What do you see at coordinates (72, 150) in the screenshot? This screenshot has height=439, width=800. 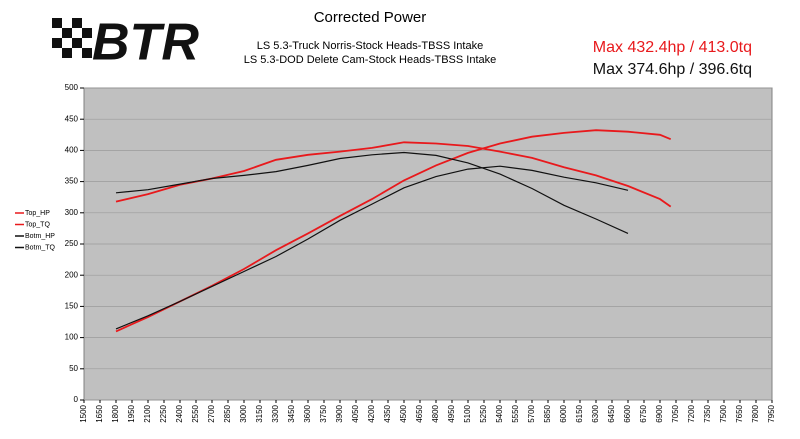 I see `y-tick-label: 400` at bounding box center [72, 150].